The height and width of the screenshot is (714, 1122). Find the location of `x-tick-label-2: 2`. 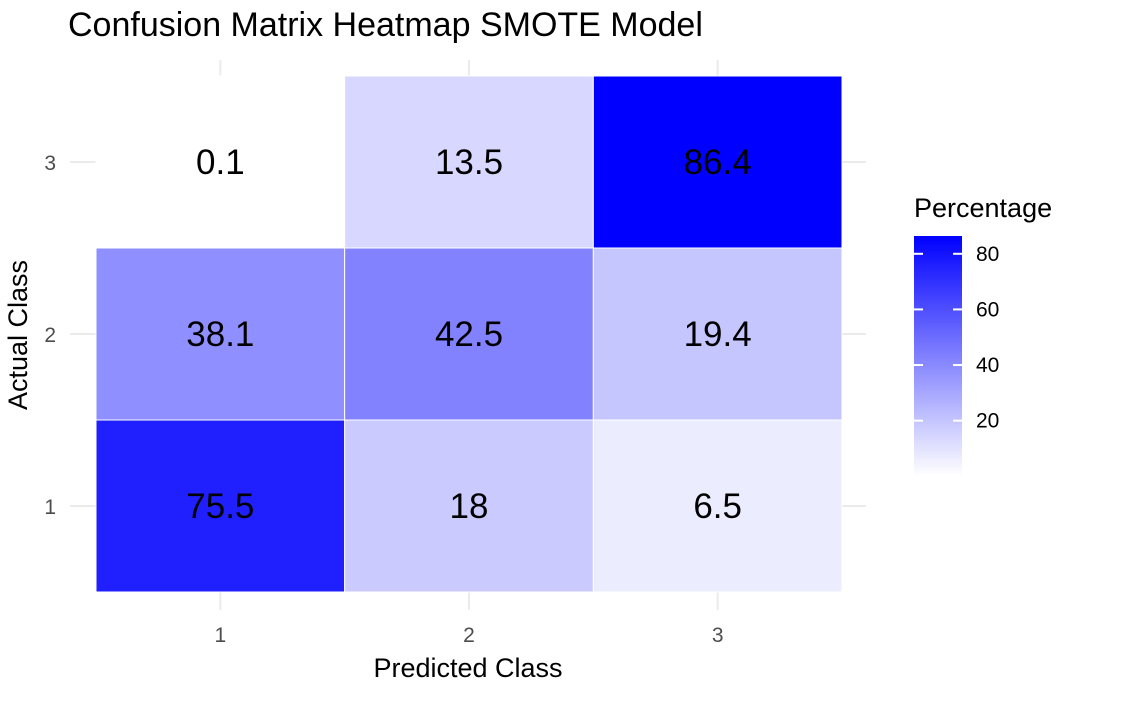

x-tick-label-2: 2 is located at coordinates (469, 635).